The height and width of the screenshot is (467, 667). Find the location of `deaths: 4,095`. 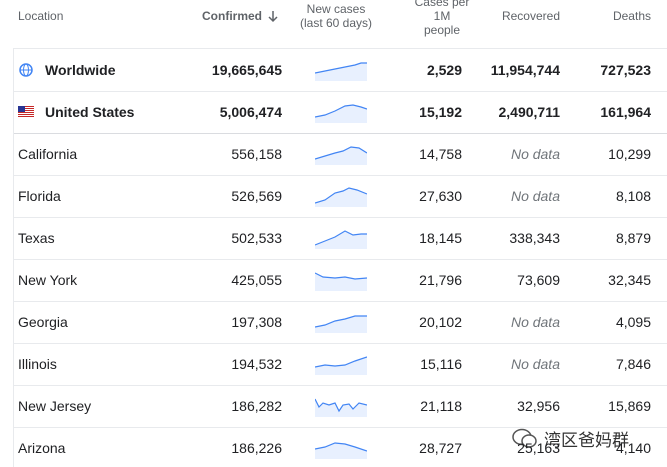

deaths: 4,095 is located at coordinates (633, 322).